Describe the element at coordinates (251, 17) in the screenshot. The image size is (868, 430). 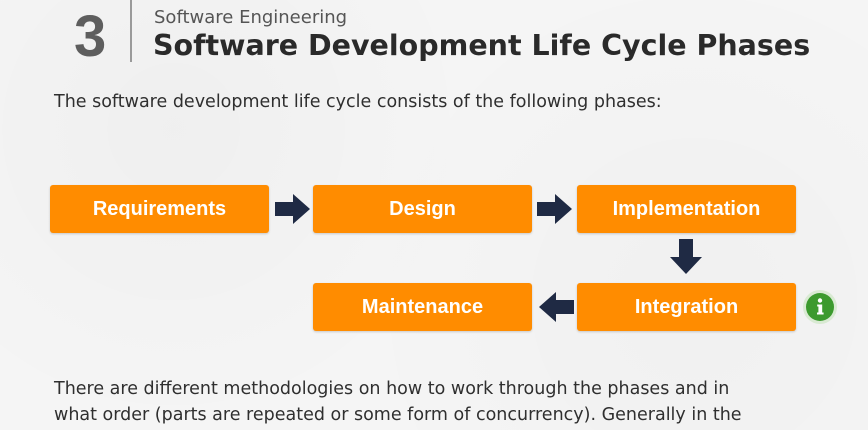
I see `page-subtitle: Software Engineering` at that location.